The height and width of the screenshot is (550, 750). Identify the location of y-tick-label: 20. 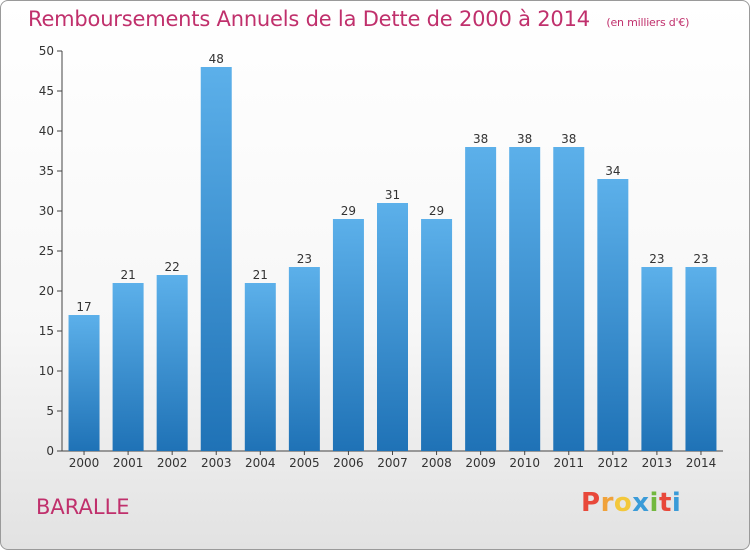
(46, 291).